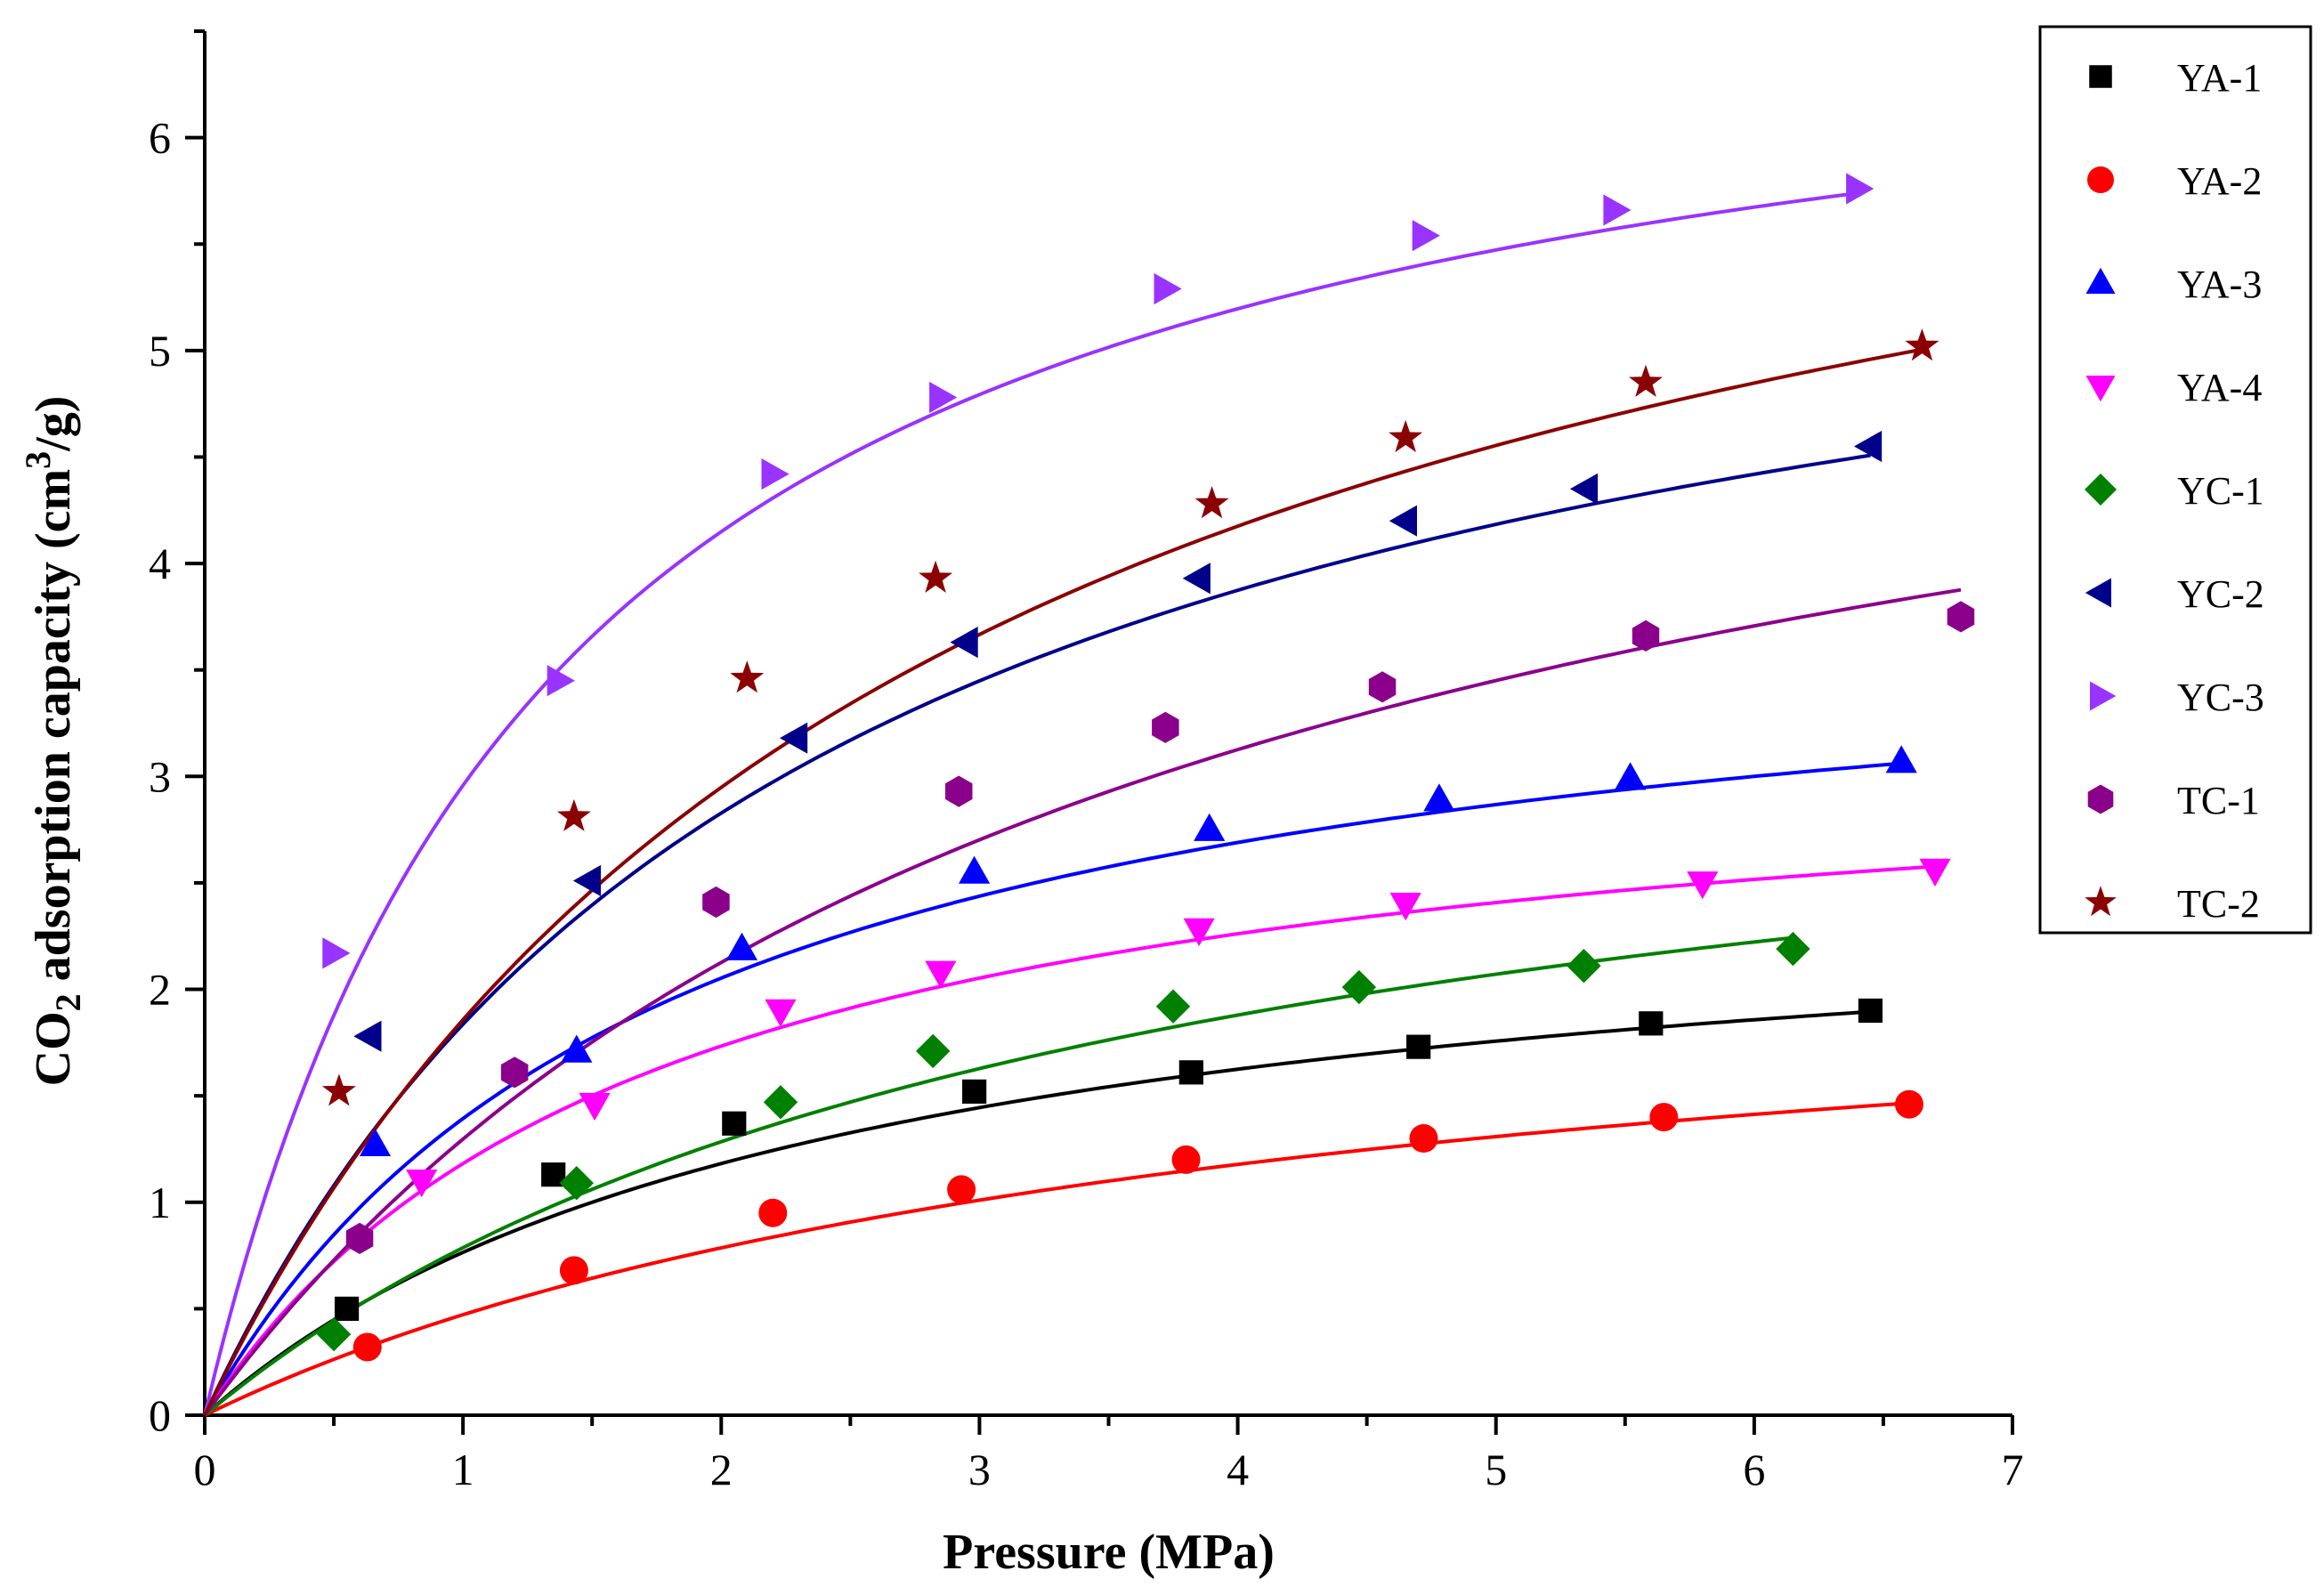 Image resolution: width=2324 pixels, height=1595 pixels. What do you see at coordinates (2220, 594) in the screenshot?
I see `legend-label-yc-2: YC-2` at bounding box center [2220, 594].